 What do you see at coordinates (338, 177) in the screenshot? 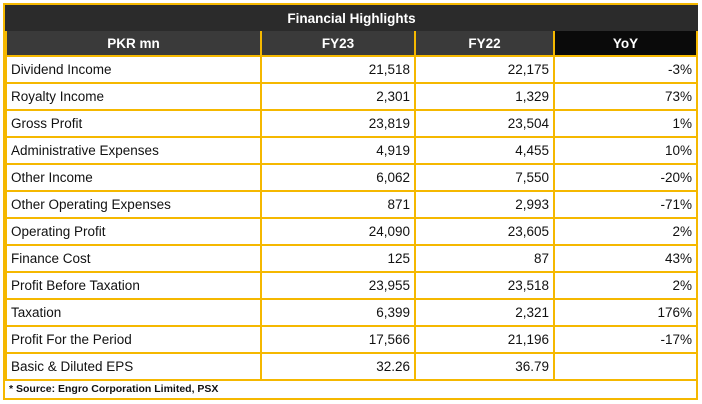
I see `cell-fy23: 6,062` at bounding box center [338, 177].